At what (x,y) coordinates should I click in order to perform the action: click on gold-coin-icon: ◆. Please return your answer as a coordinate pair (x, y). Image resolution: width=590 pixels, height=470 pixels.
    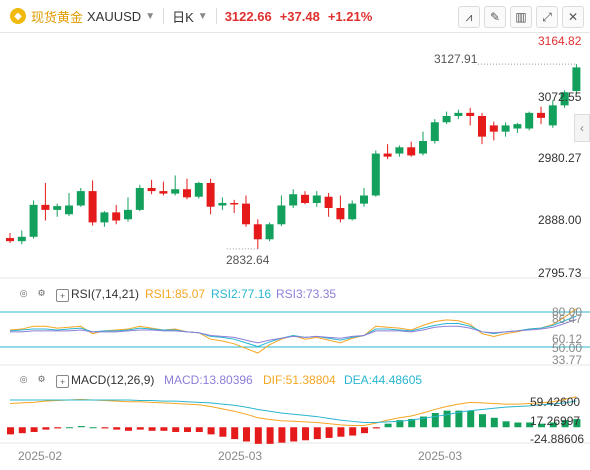
    Looking at the image, I should click on (18, 16).